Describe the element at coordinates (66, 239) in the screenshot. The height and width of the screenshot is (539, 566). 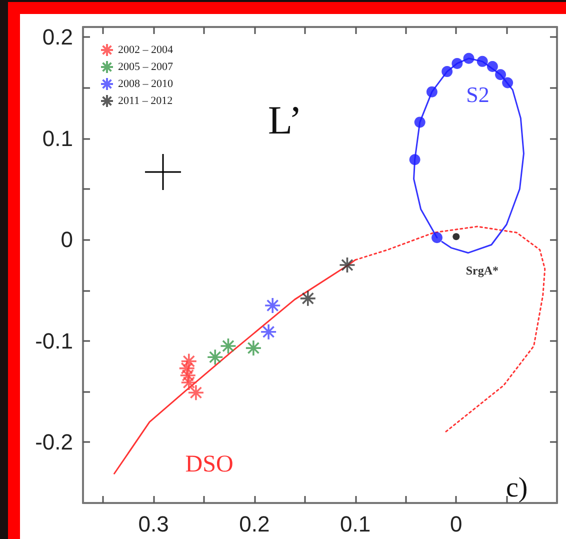
I see `y-tick-label: 0` at that location.